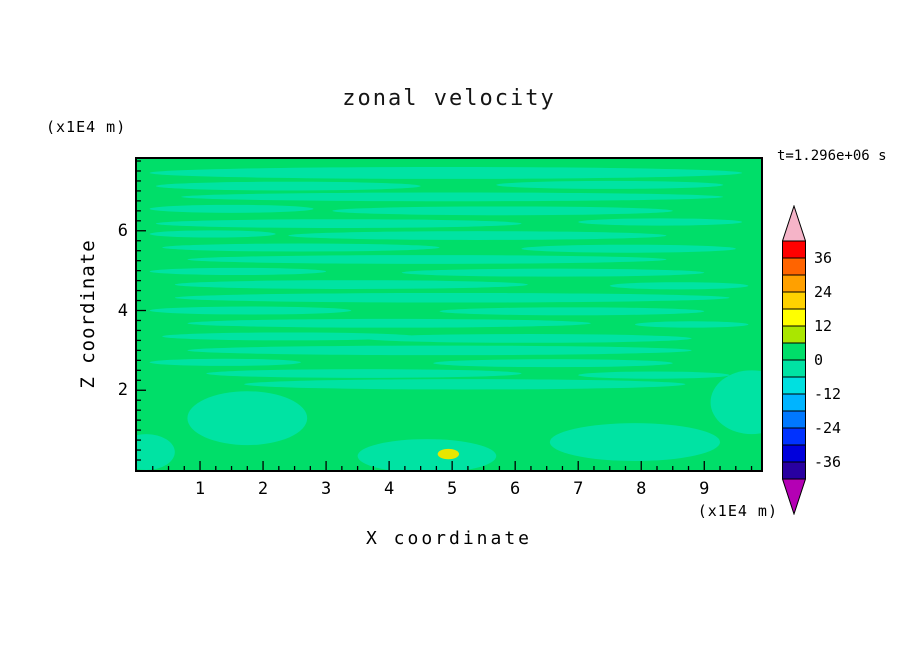  Describe the element at coordinates (704, 489) in the screenshot. I see `x-tick-label: 9` at that location.